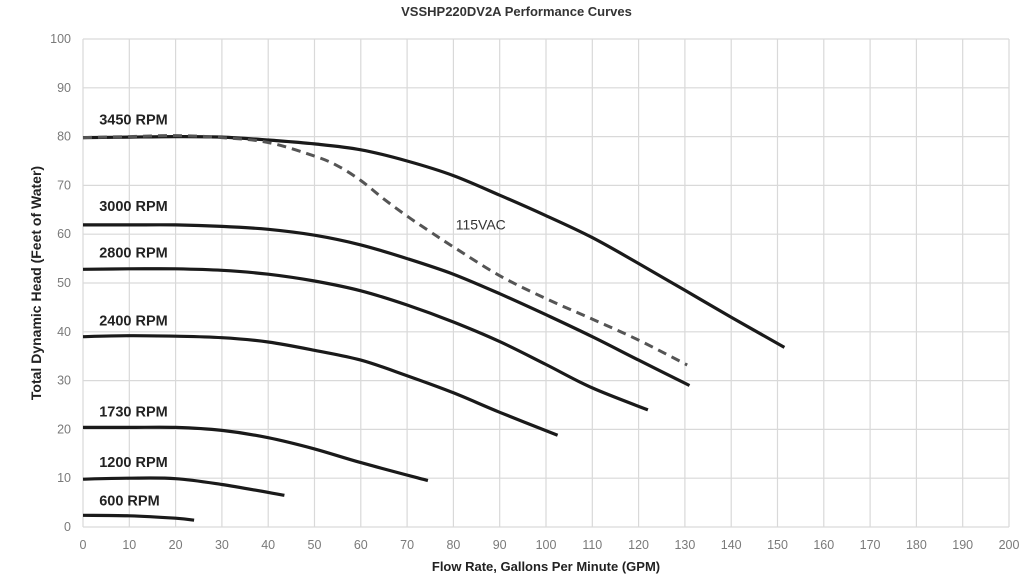 The height and width of the screenshot is (584, 1033). I want to click on curve-2800-rpm, so click(365, 339).